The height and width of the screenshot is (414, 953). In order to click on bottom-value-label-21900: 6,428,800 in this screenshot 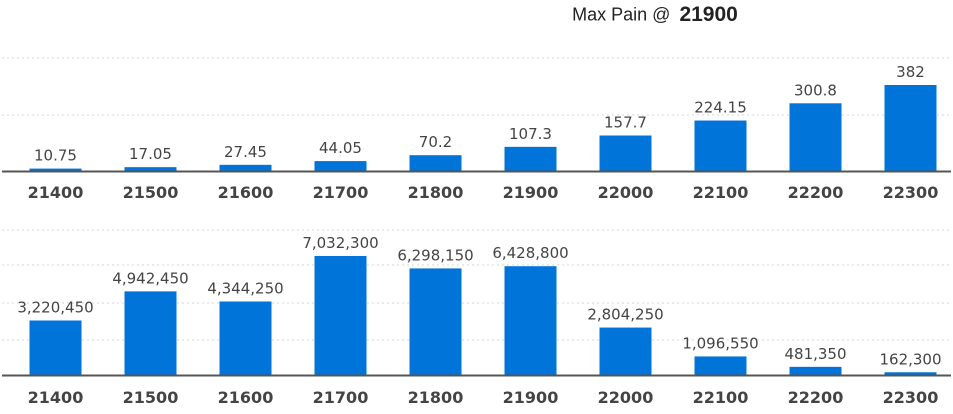, I will do `click(530, 253)`.